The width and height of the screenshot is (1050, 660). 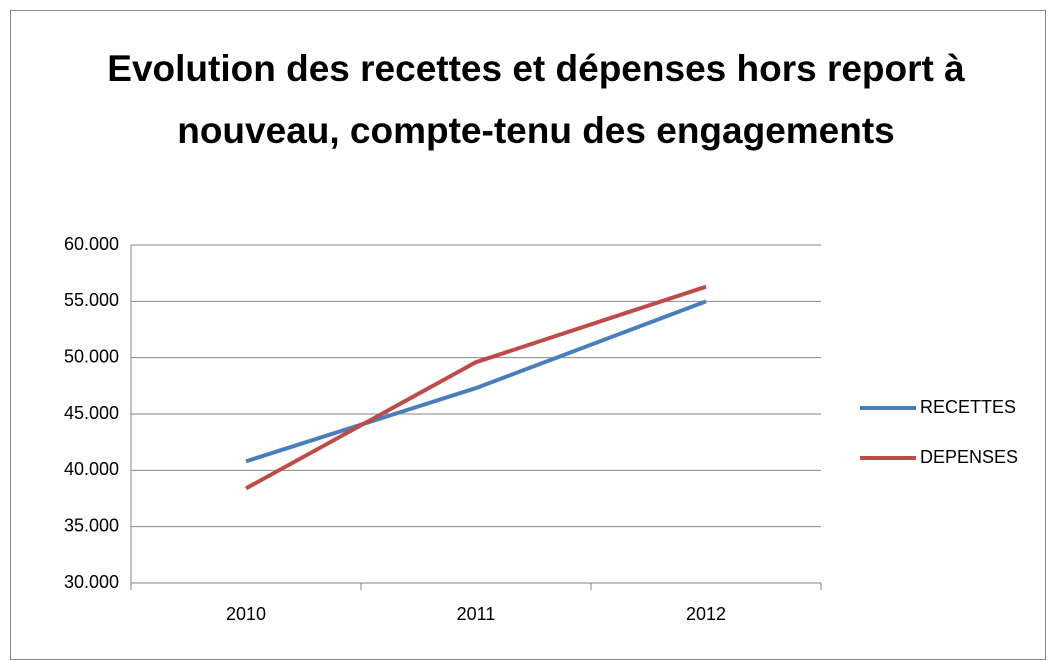 What do you see at coordinates (969, 457) in the screenshot?
I see `legend-label: DEPENSES` at bounding box center [969, 457].